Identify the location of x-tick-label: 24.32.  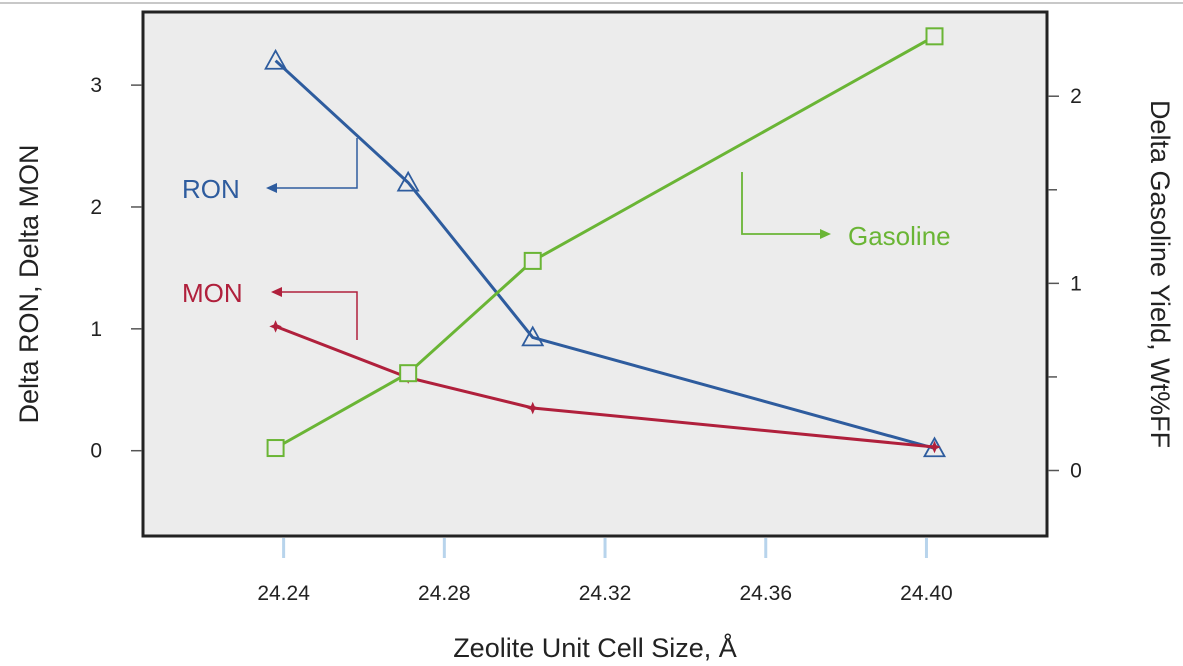
(605, 593).